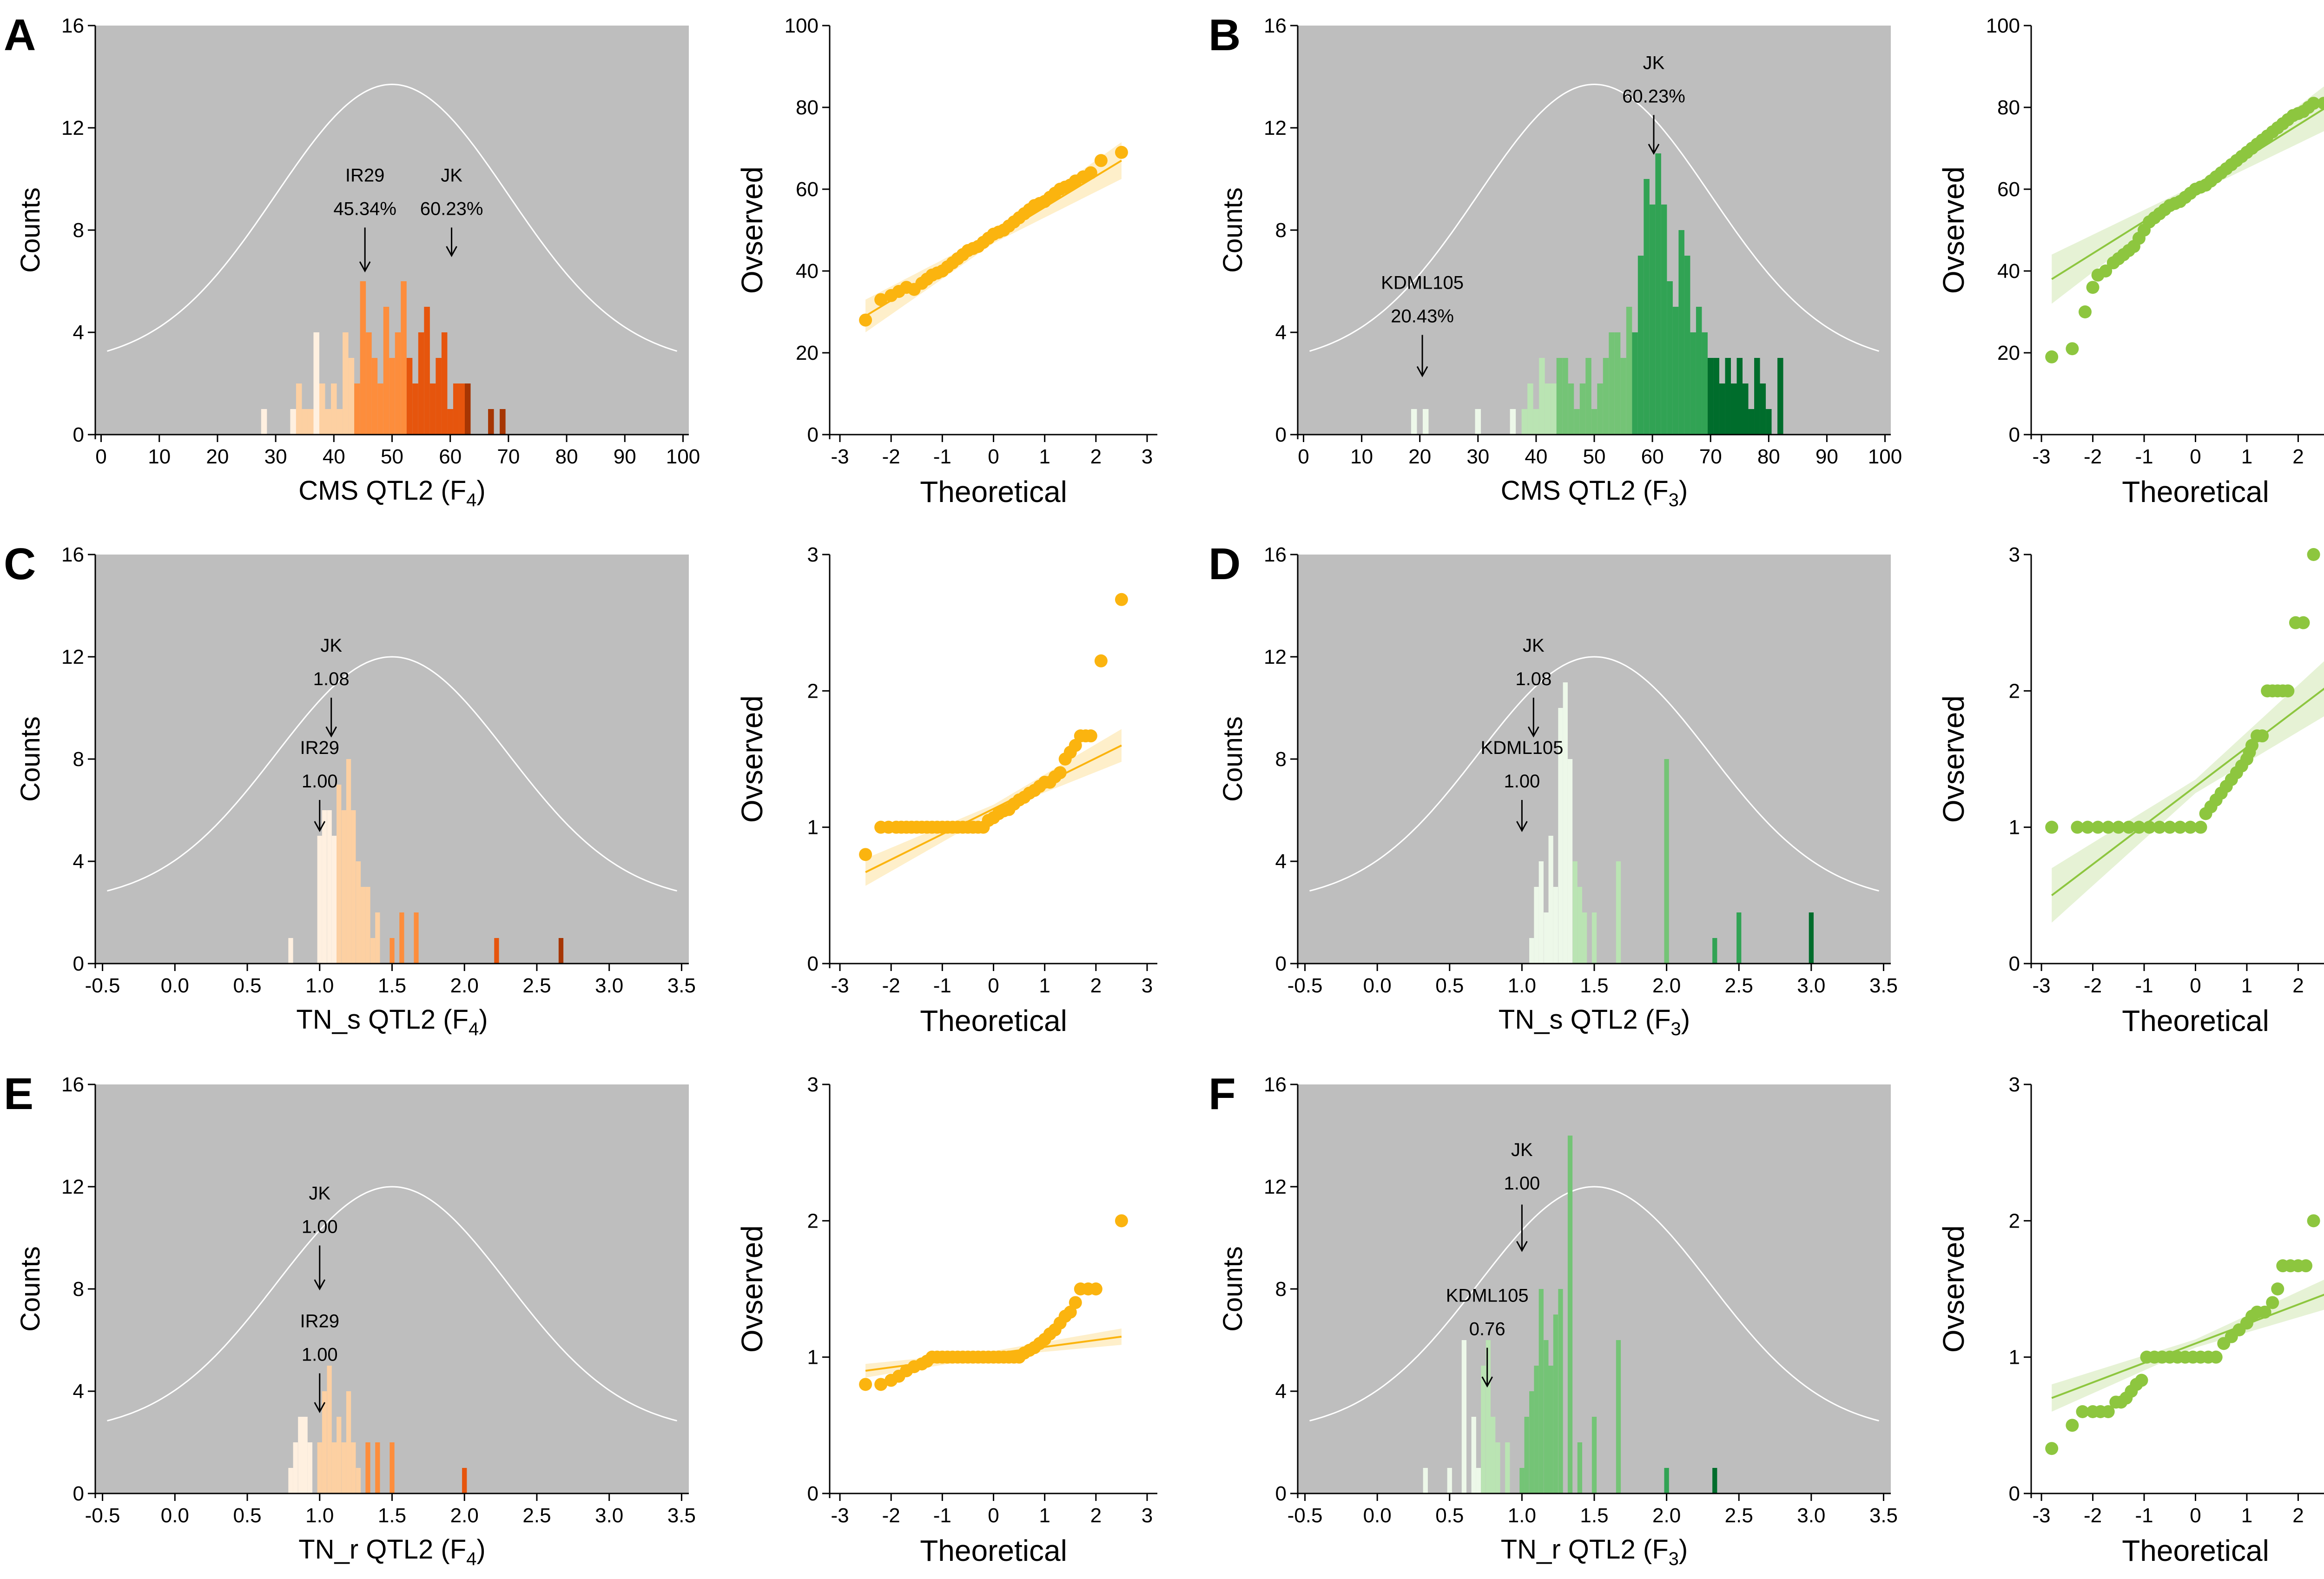  What do you see at coordinates (813, 691) in the screenshot?
I see `y-tick-label: 2` at bounding box center [813, 691].